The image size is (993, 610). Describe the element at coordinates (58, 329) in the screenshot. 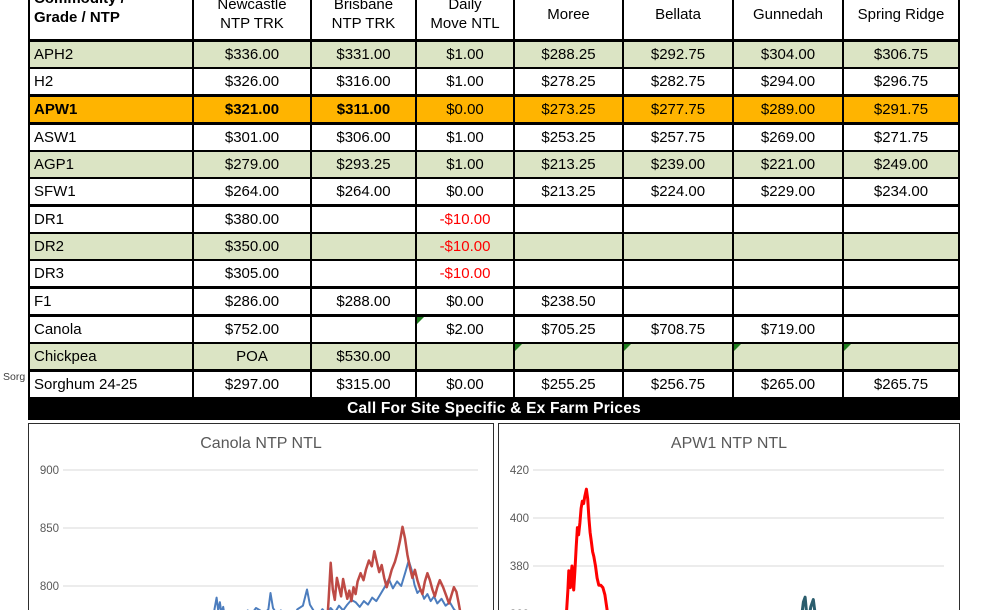

I see `cell-canola-grade: Canola` at that location.